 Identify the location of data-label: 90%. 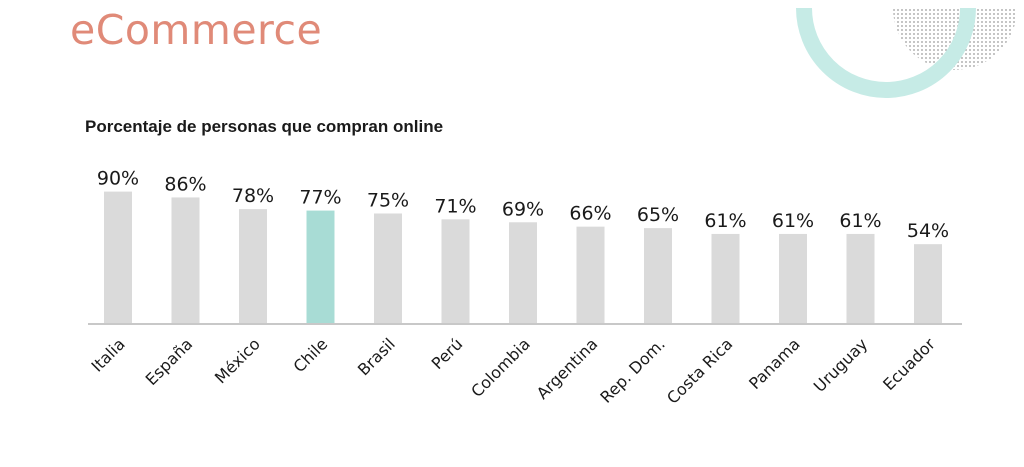
(118, 179).